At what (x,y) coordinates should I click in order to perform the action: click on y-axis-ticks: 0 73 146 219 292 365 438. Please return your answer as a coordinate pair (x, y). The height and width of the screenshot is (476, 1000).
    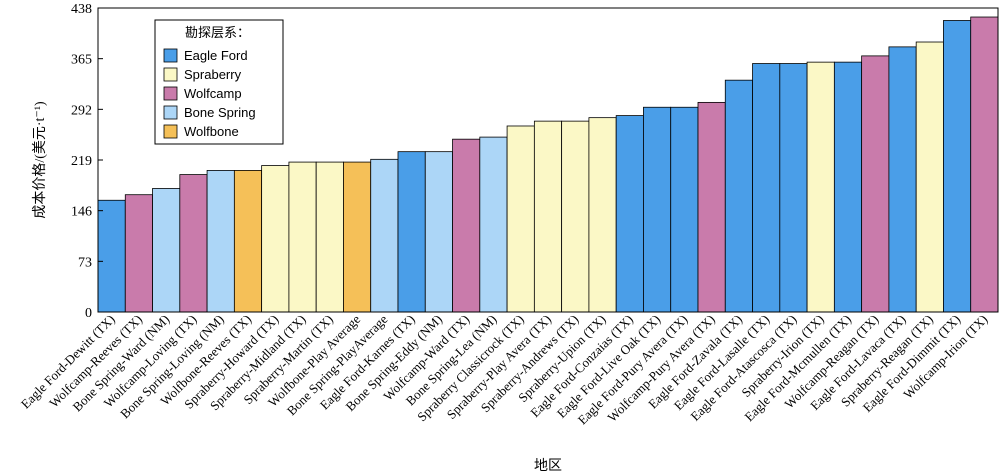
    Looking at the image, I should click on (87, 161).